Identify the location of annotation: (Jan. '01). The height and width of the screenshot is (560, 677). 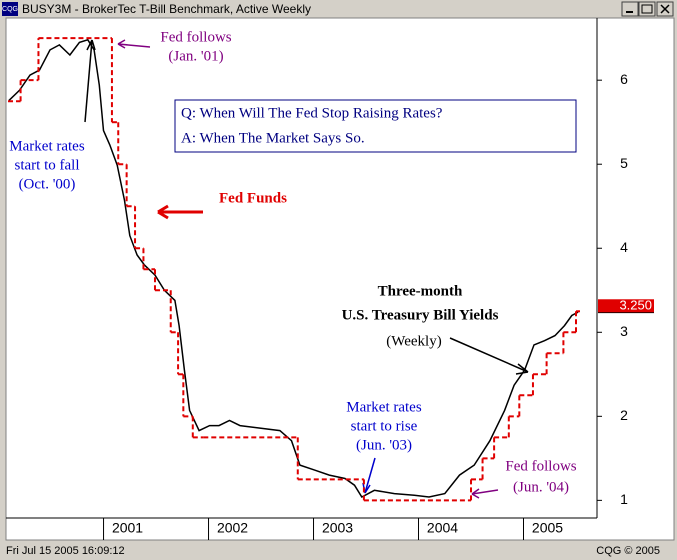
(195, 56).